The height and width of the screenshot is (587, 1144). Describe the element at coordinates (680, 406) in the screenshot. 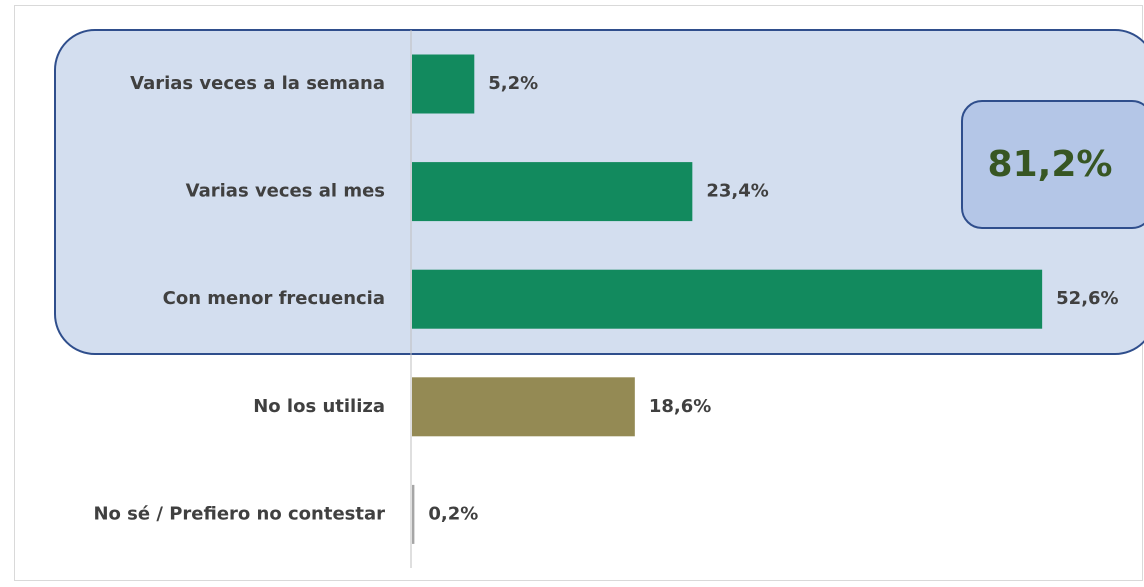

I see `value-label: 18,6%` at that location.